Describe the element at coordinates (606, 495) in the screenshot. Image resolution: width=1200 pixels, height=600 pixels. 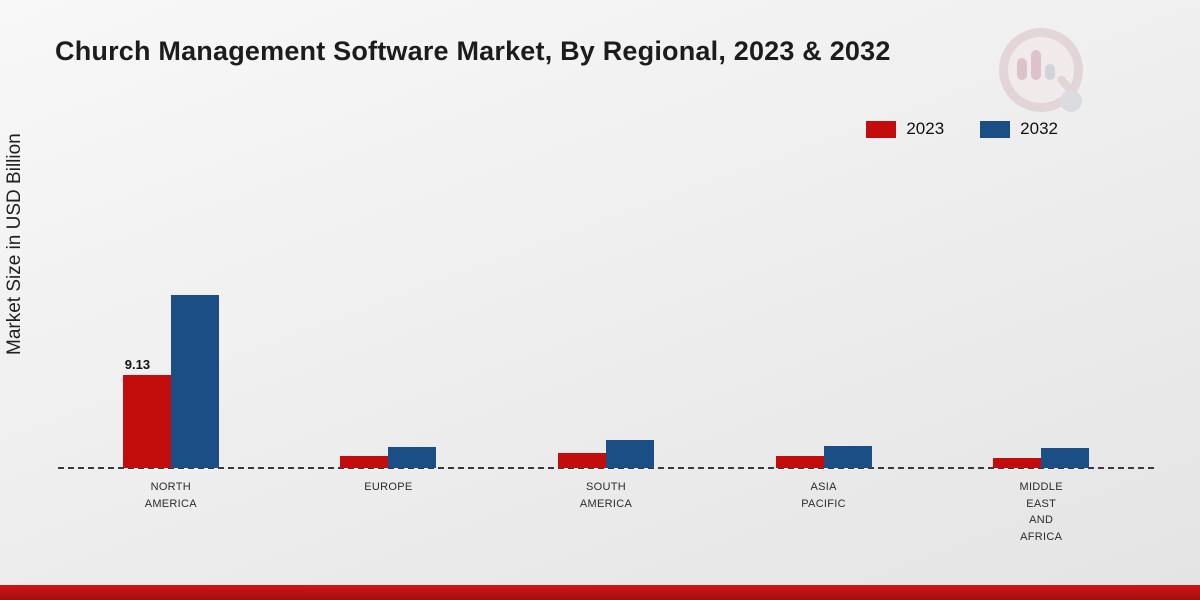
I see `category-label: SOUTH AMERICA` at that location.